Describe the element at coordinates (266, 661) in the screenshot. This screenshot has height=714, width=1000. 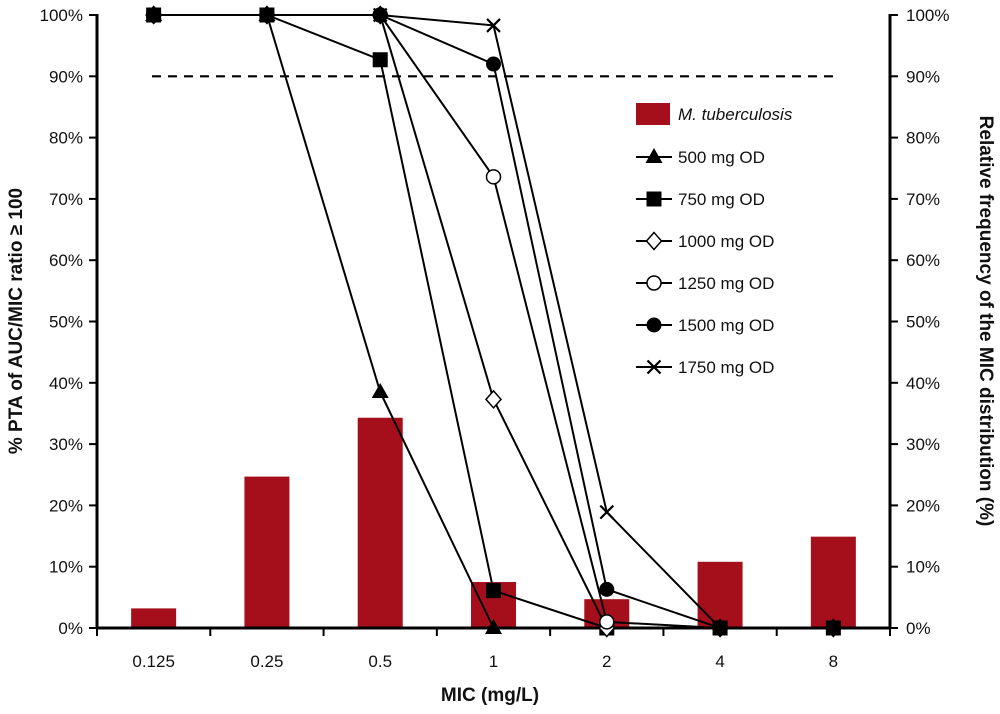
I see `x-tick-label: 0.25` at that location.